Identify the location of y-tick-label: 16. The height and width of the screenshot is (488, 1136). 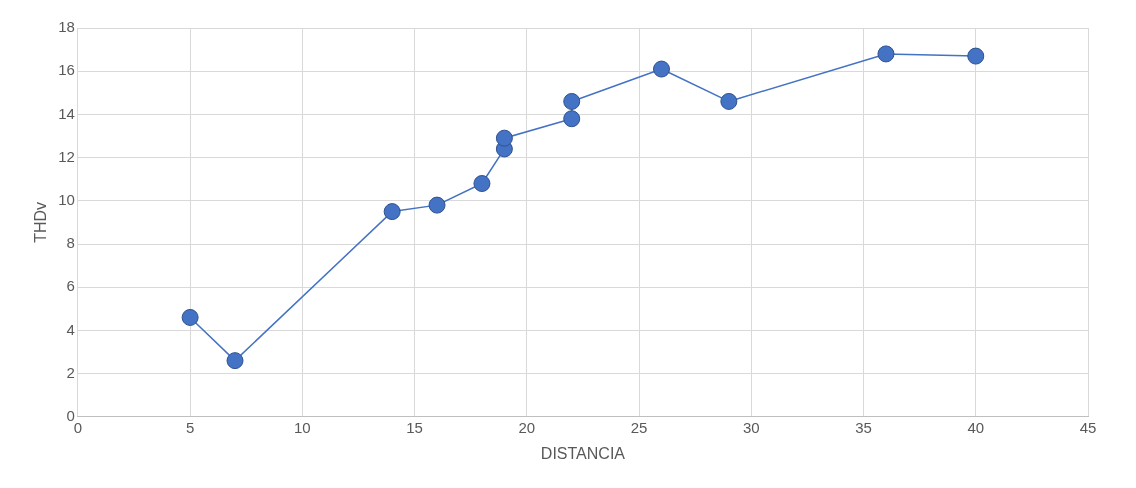
(66, 70).